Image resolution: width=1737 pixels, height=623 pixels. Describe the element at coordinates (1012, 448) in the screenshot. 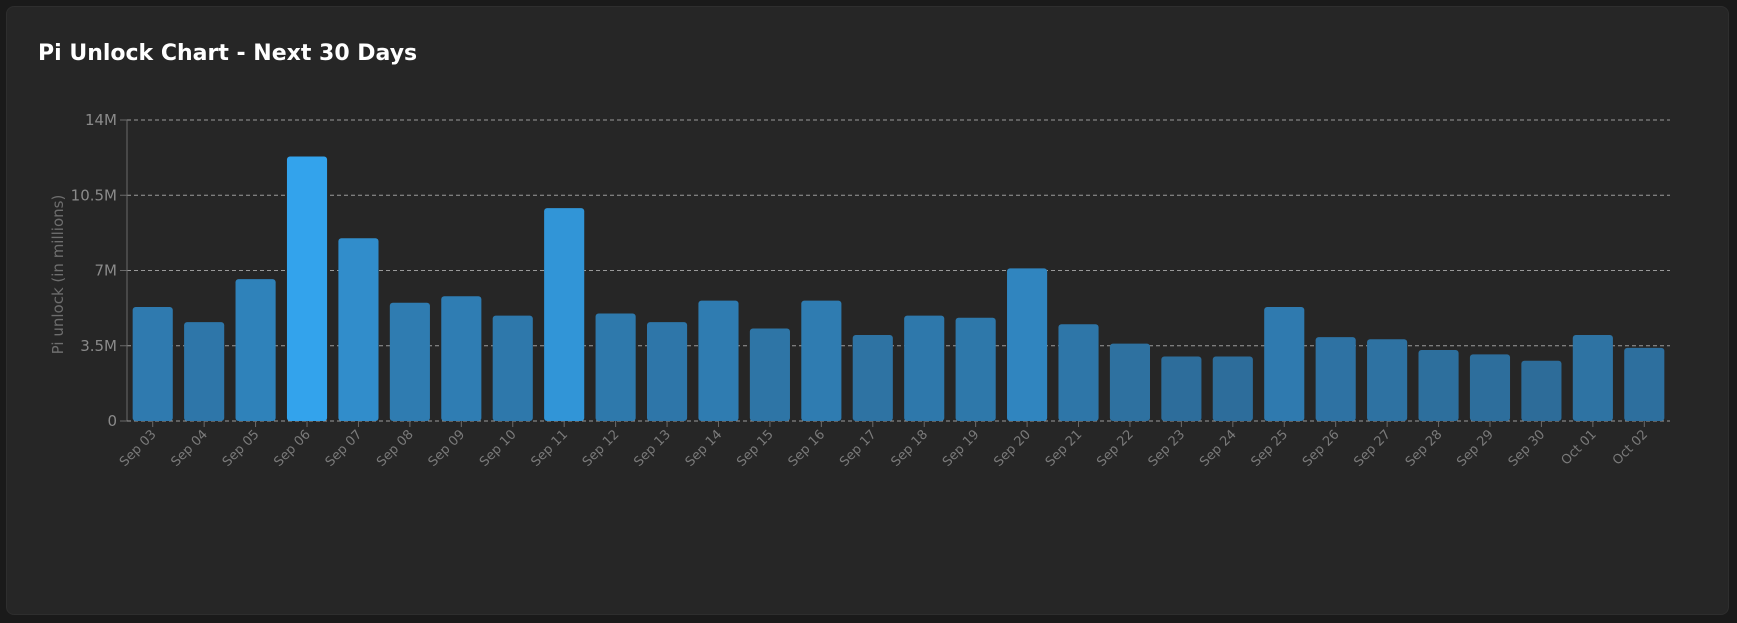

I see `x-tick-label: Sep 20` at that location.